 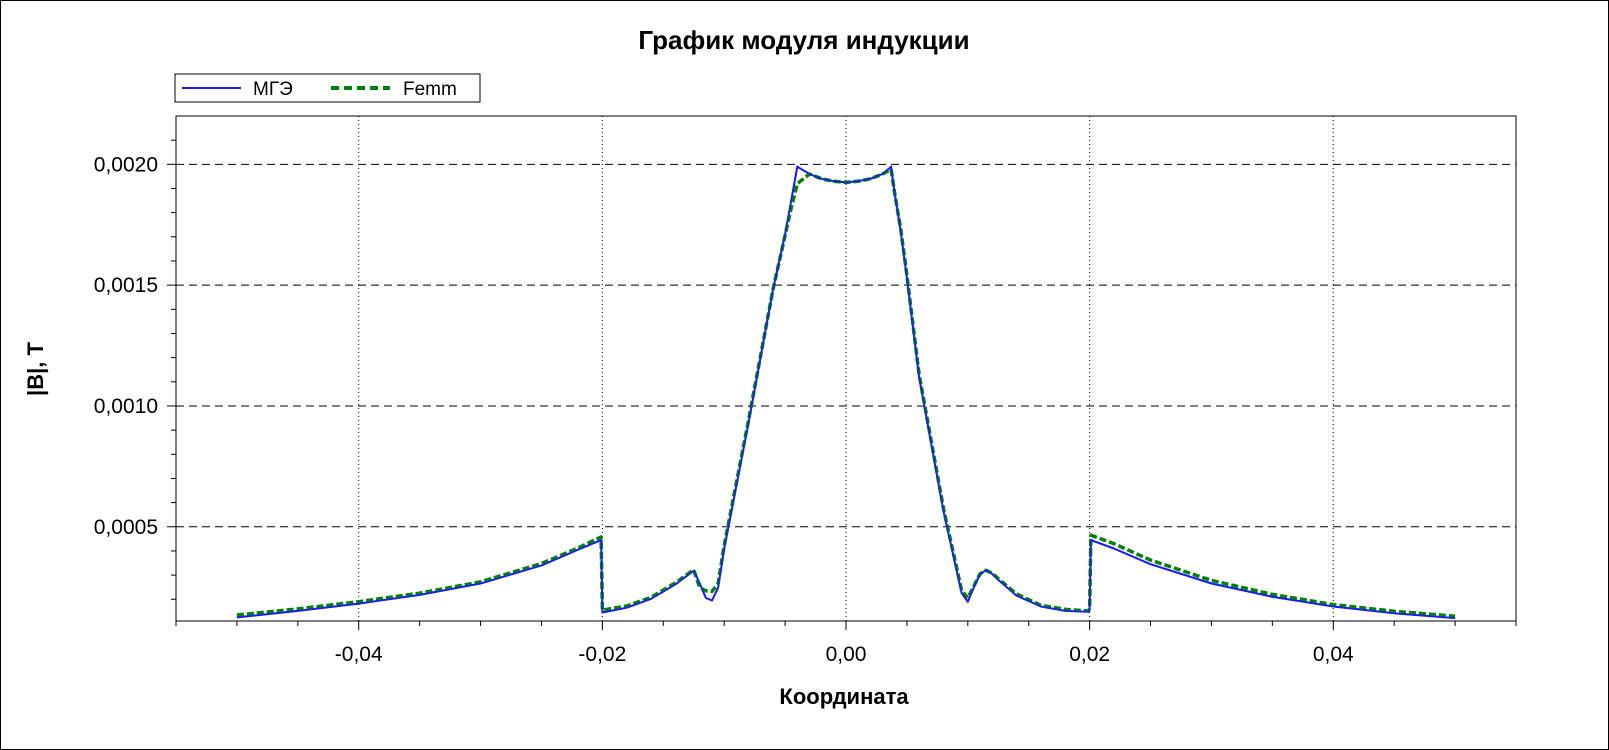 I want to click on legend: МГЭ Femm, so click(x=327, y=88).